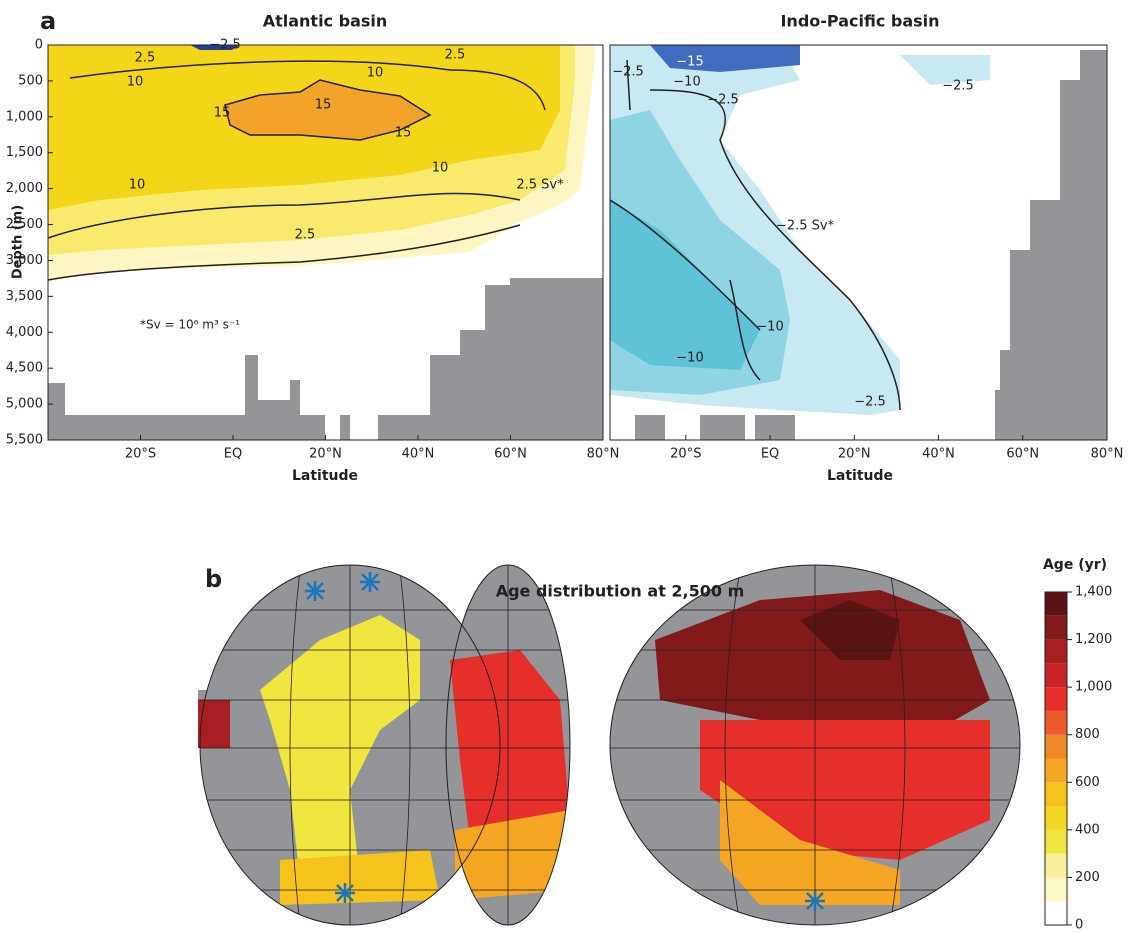 This screenshot has width=1133, height=933. What do you see at coordinates (190, 325) in the screenshot?
I see `annotation: *Sv = 10⁶ m³ s⁻¹` at bounding box center [190, 325].